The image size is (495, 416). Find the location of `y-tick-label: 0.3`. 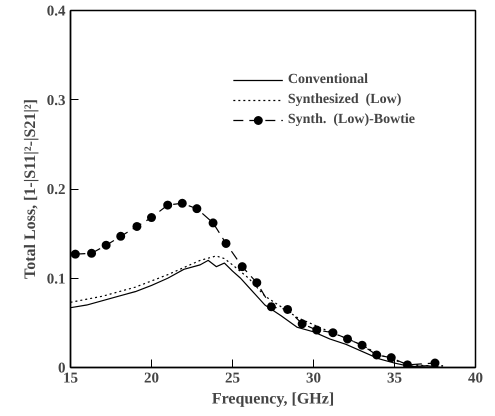

y-tick-label: 0.3 is located at coordinates (56, 100).